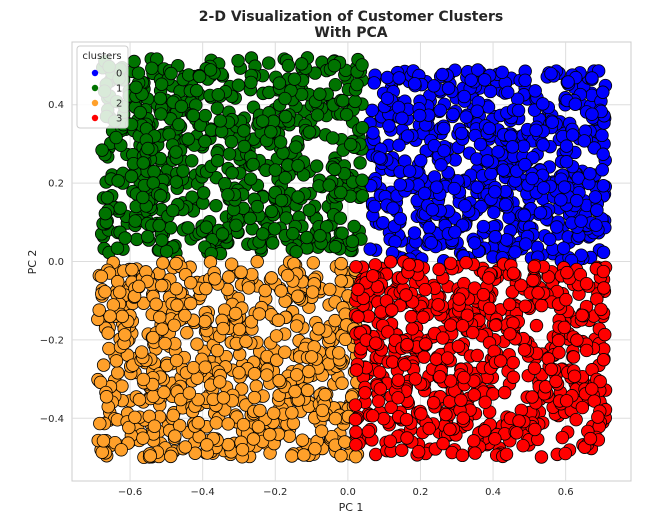 This screenshot has height=529, width=667. Describe the element at coordinates (52, 419) in the screenshot. I see `y-tick-label: −0.4` at that location.